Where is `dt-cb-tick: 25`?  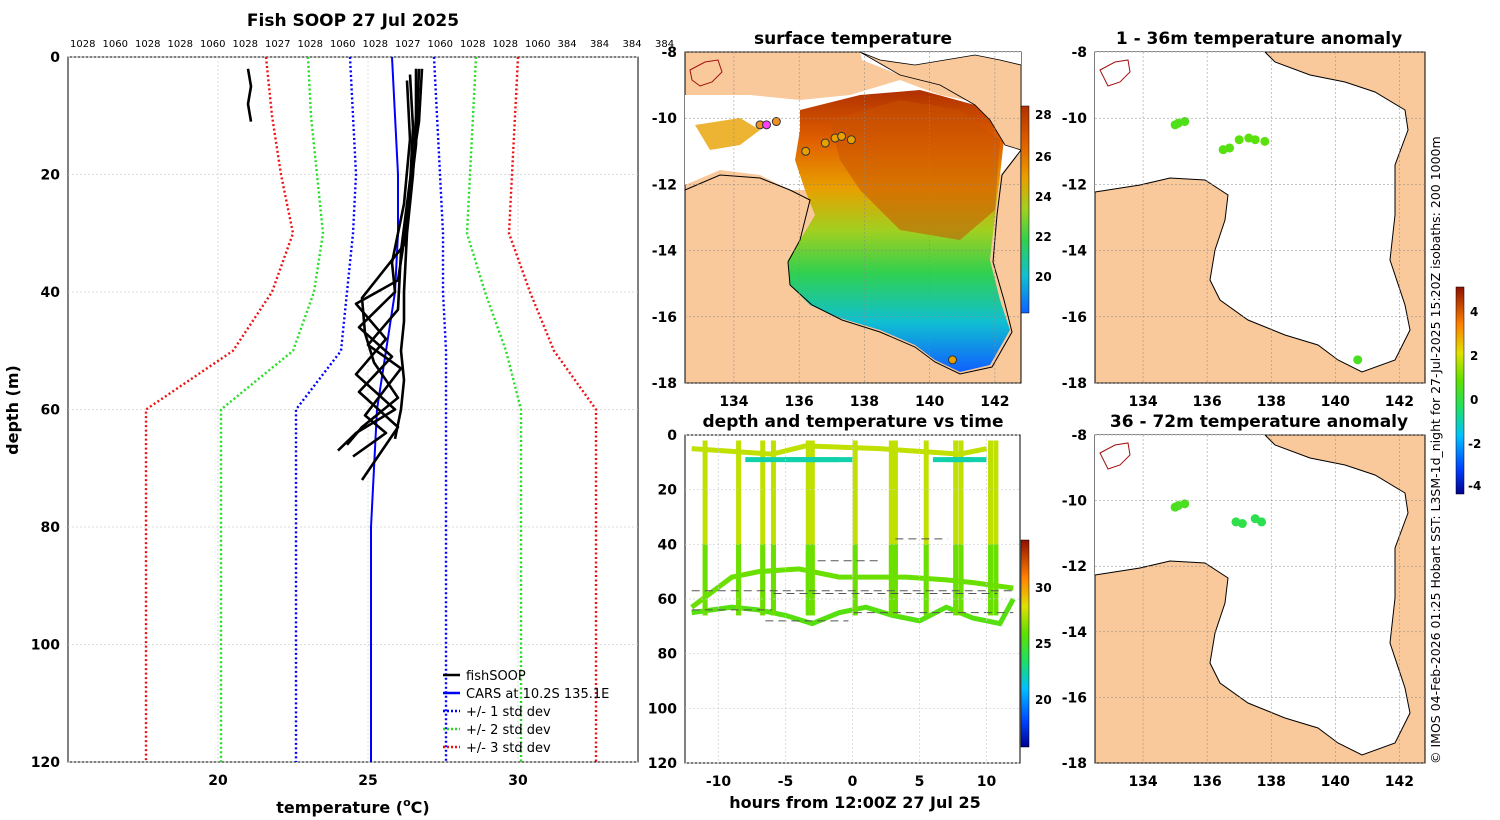 dt-cb-tick: 25 is located at coordinates (1043, 644).